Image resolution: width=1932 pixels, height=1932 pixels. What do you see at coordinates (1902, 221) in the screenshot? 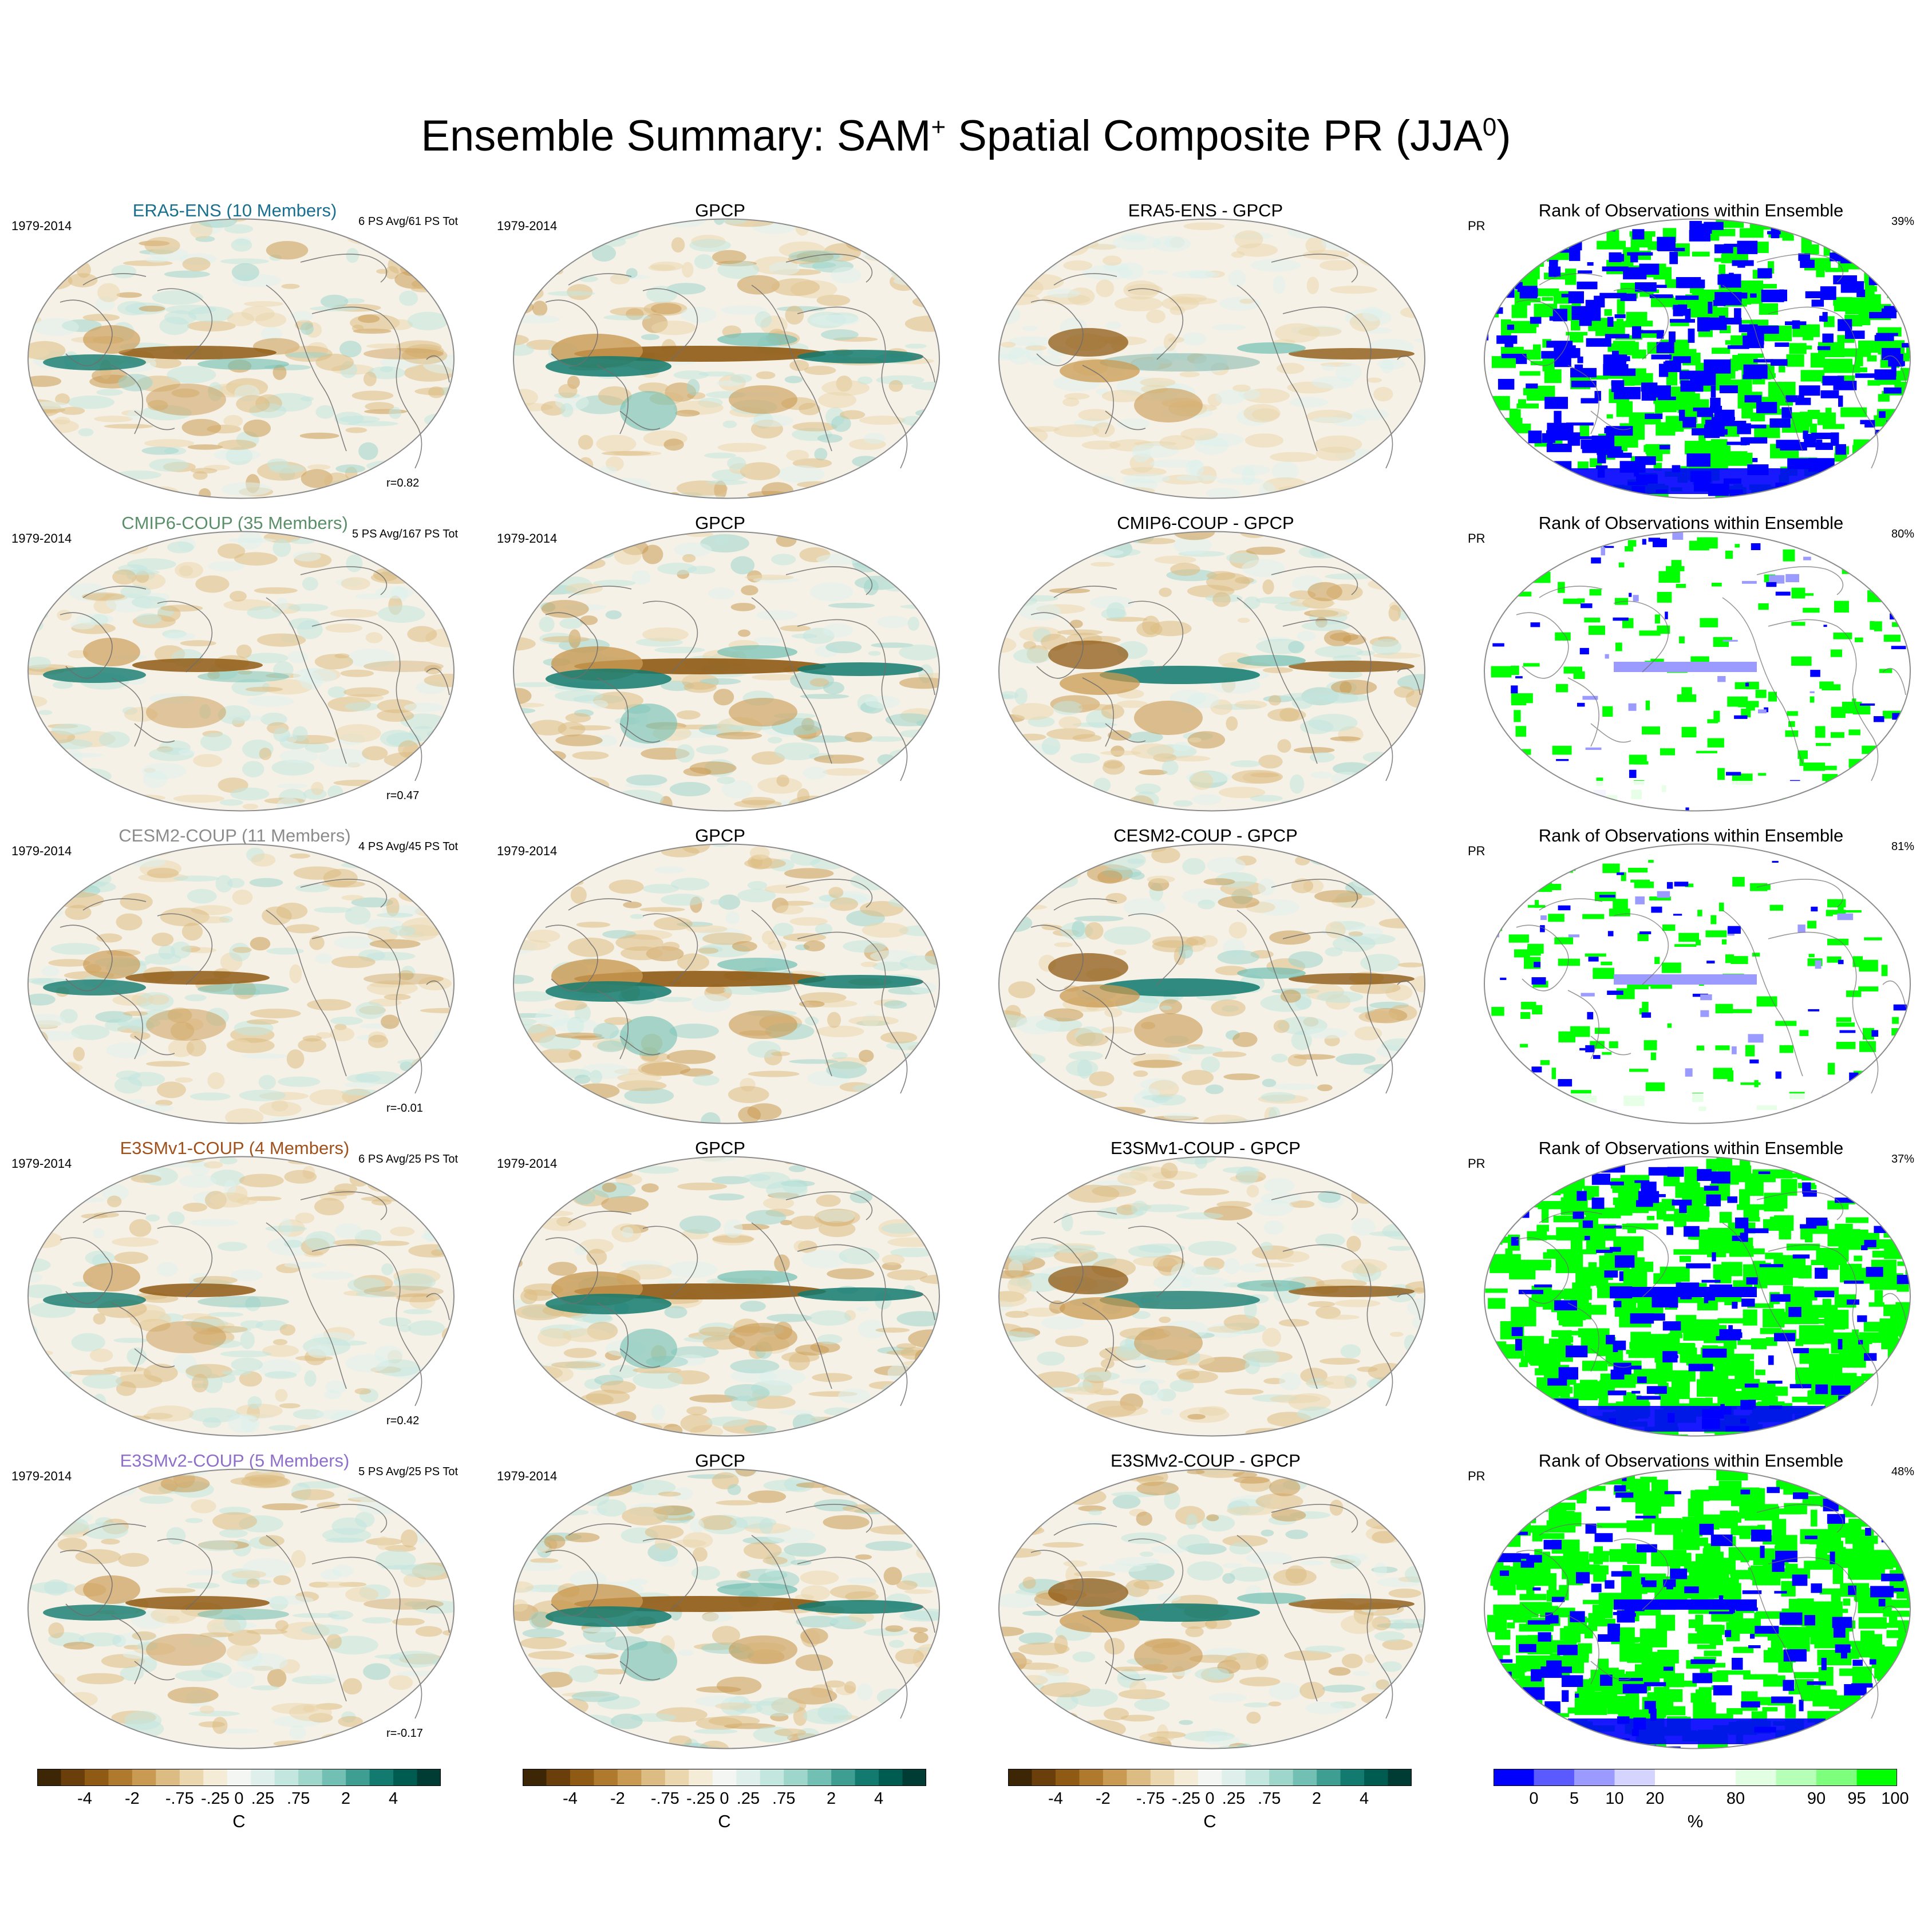
I see `rank-percent-label: 39%` at bounding box center [1902, 221].